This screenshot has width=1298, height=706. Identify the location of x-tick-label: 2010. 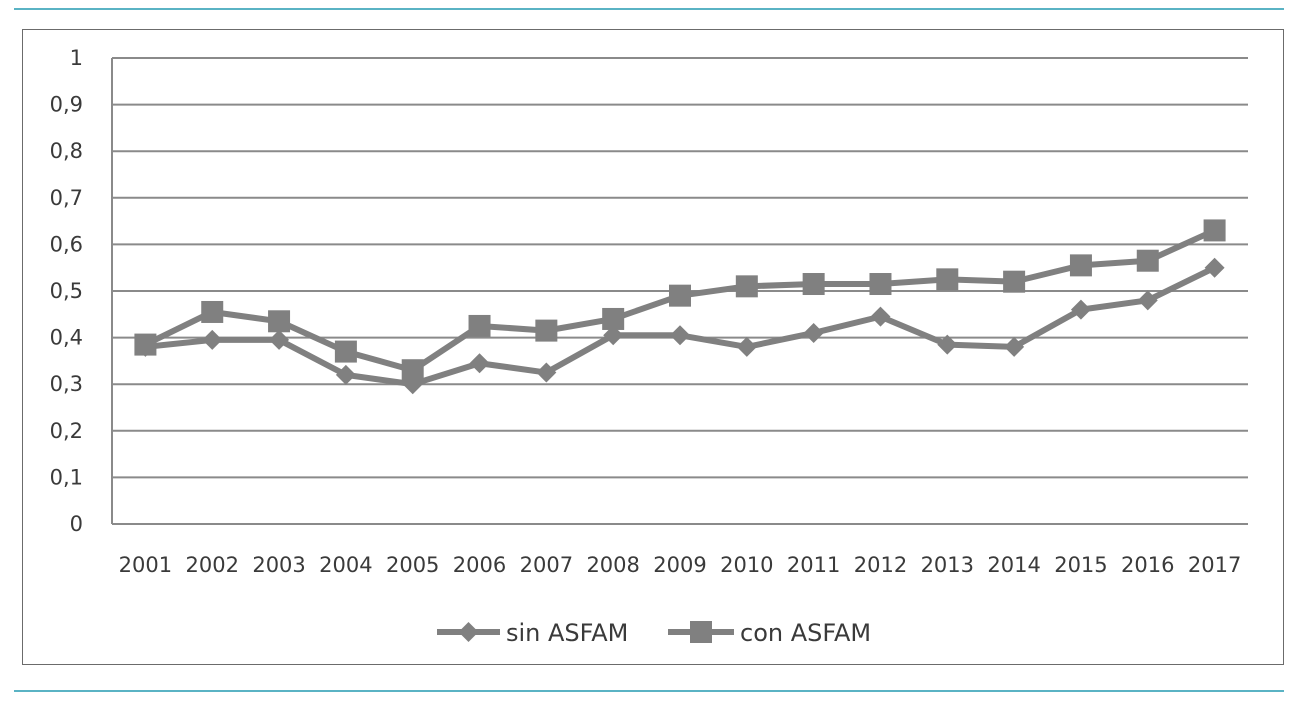
(746, 565).